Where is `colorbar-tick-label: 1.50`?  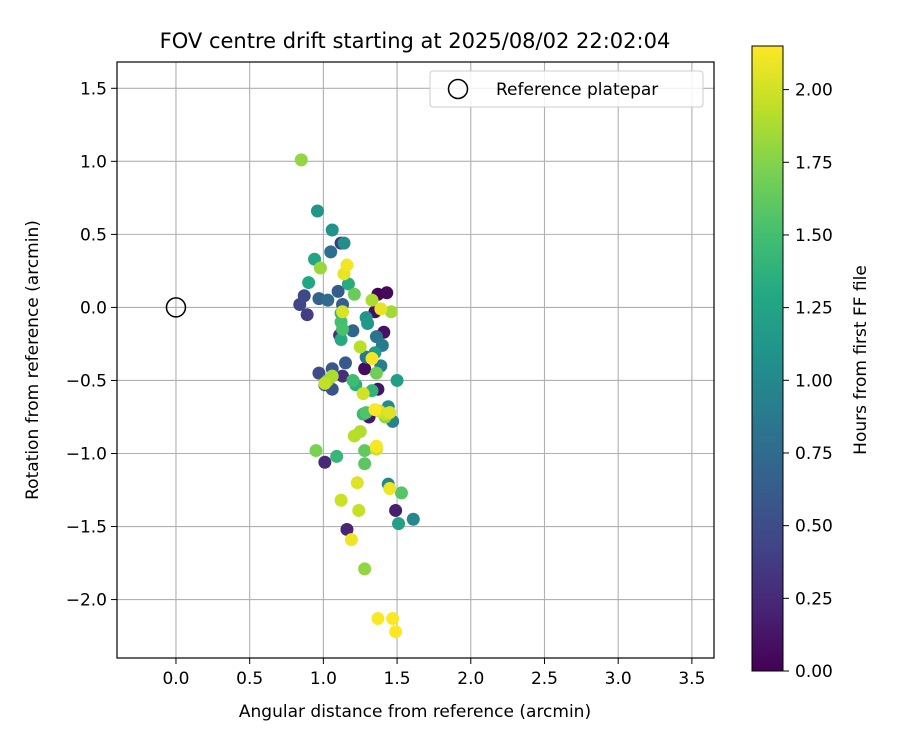 colorbar-tick-label: 1.50 is located at coordinates (814, 236).